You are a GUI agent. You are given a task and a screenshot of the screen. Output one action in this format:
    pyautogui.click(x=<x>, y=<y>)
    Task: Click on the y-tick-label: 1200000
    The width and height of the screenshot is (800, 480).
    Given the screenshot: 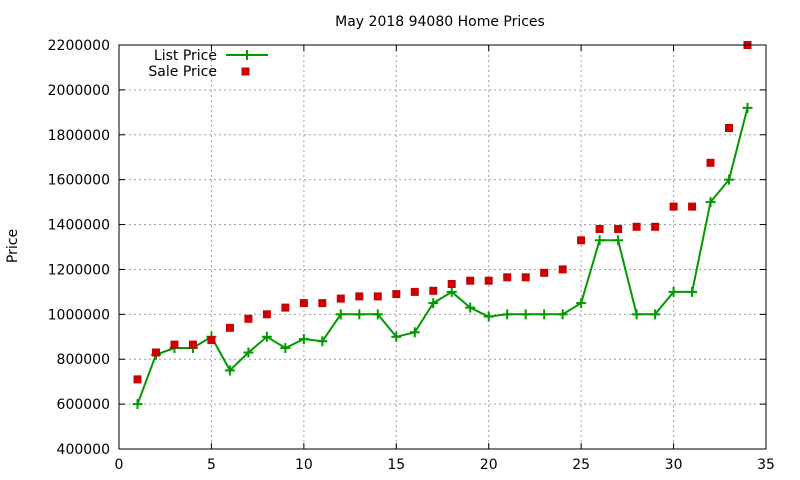 What is the action you would take?
    pyautogui.click(x=79, y=270)
    